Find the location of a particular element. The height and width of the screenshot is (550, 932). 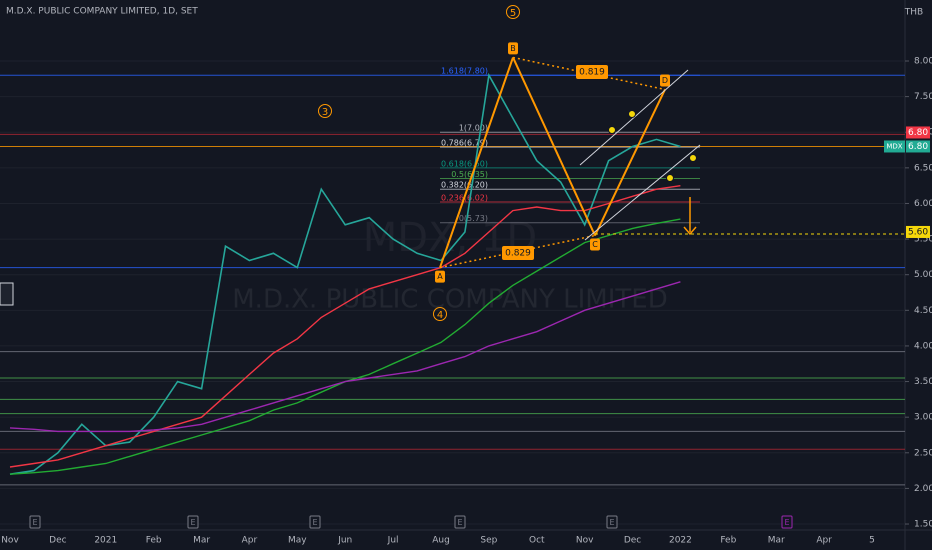

ratio-label: 0.829 is located at coordinates (518, 254).